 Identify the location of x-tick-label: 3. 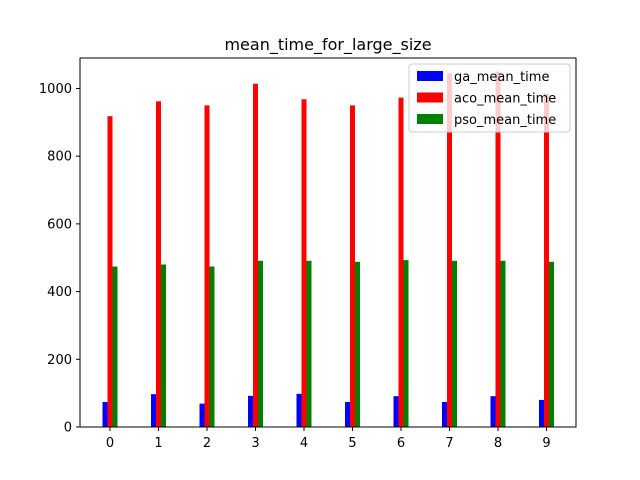
(255, 443).